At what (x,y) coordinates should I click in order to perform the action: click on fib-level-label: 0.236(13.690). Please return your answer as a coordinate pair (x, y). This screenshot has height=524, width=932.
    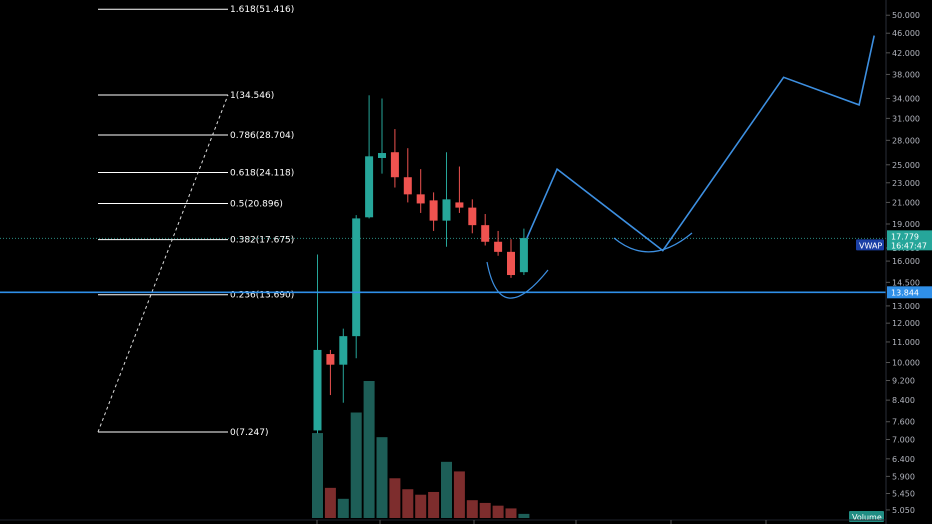
    Looking at the image, I should click on (262, 296).